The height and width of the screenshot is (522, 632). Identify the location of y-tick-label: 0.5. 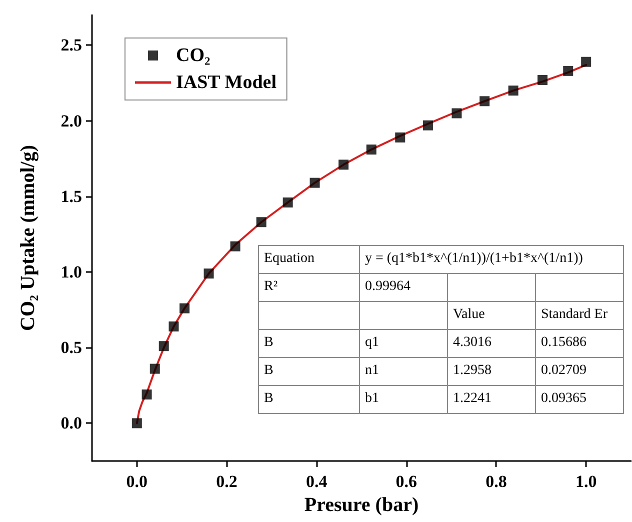
(71, 348).